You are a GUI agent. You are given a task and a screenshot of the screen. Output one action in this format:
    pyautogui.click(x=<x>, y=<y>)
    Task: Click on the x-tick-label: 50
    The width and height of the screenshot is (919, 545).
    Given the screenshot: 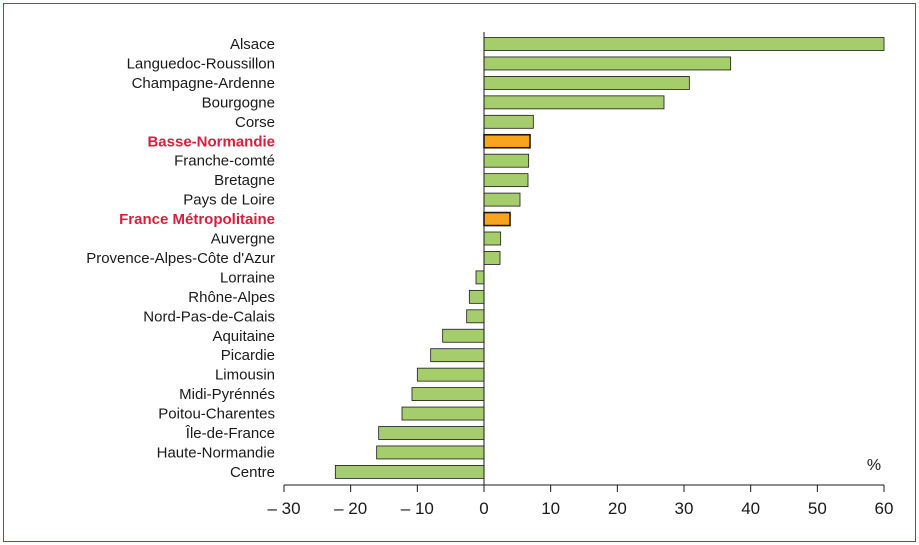 What is the action you would take?
    pyautogui.click(x=817, y=508)
    